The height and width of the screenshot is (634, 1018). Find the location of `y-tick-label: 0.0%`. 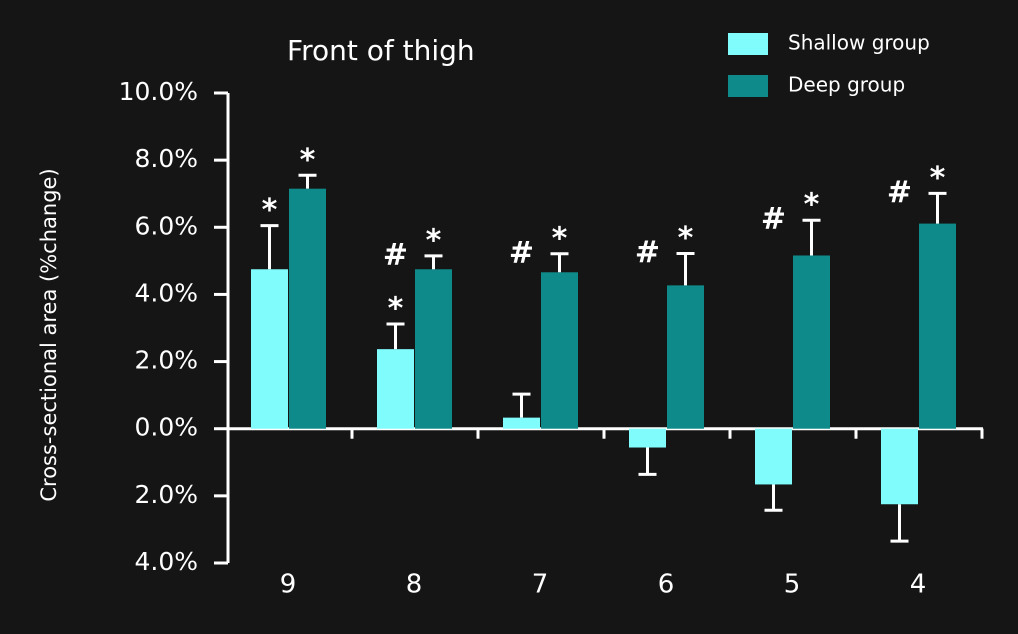

y-tick-label: 0.0% is located at coordinates (166, 427).